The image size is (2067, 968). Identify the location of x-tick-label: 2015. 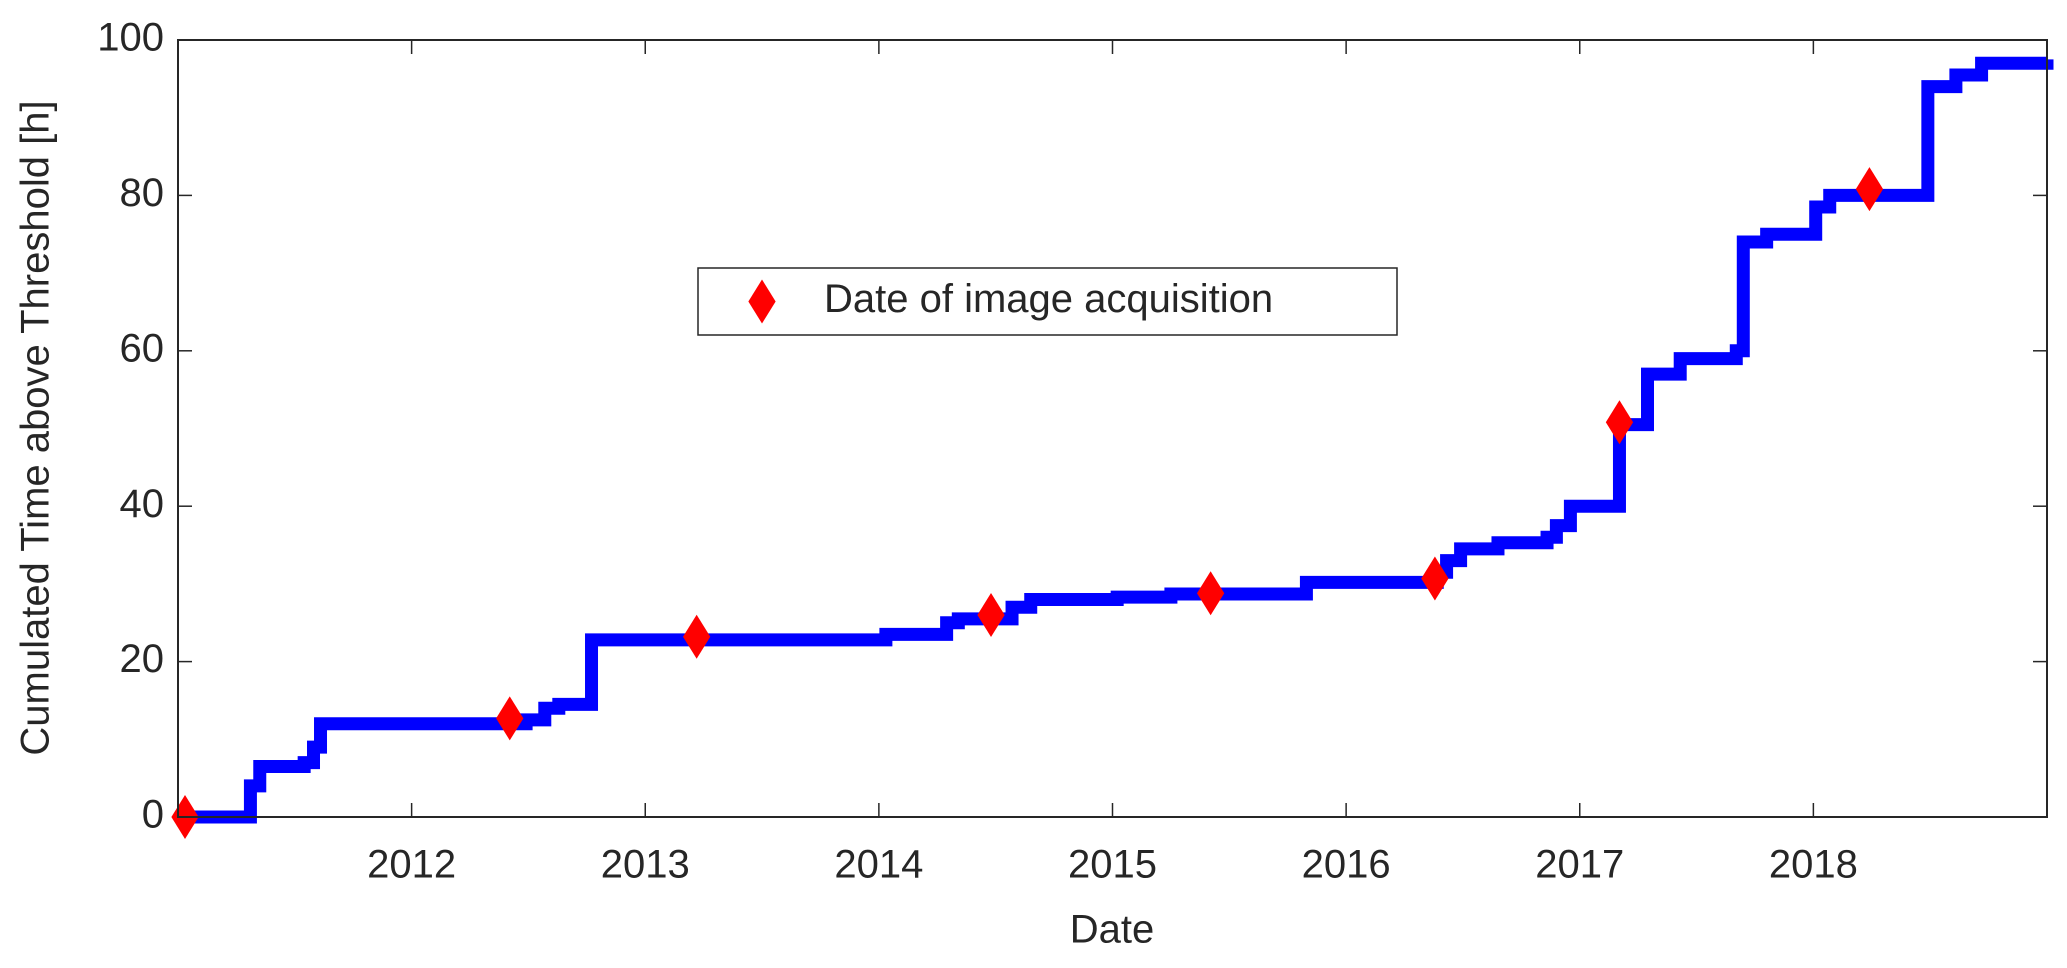
(1112, 865).